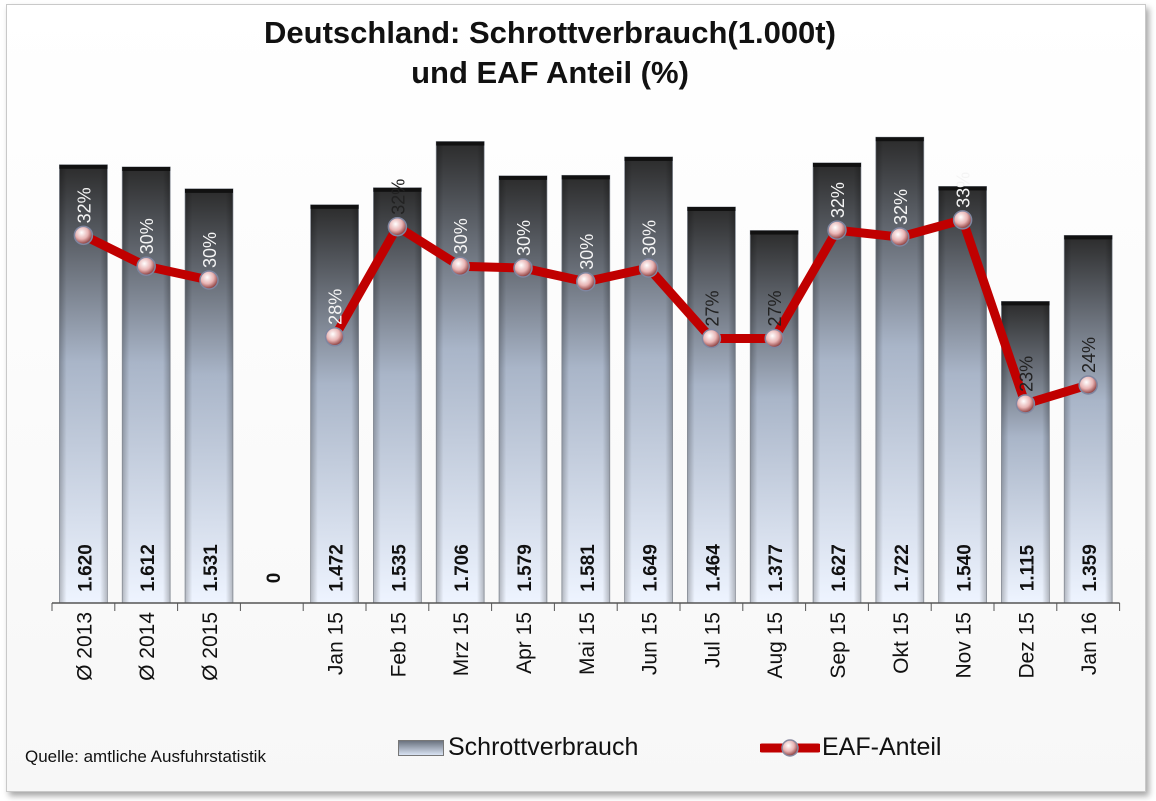 Image resolution: width=1156 pixels, height=801 pixels. I want to click on x-tick-label-11: Aug 15, so click(775, 645).